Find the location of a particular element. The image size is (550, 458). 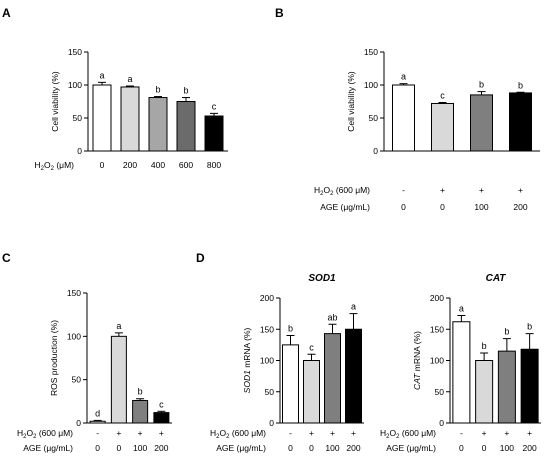

y-axis-label: CAT mRNA (%) is located at coordinates (417, 360).